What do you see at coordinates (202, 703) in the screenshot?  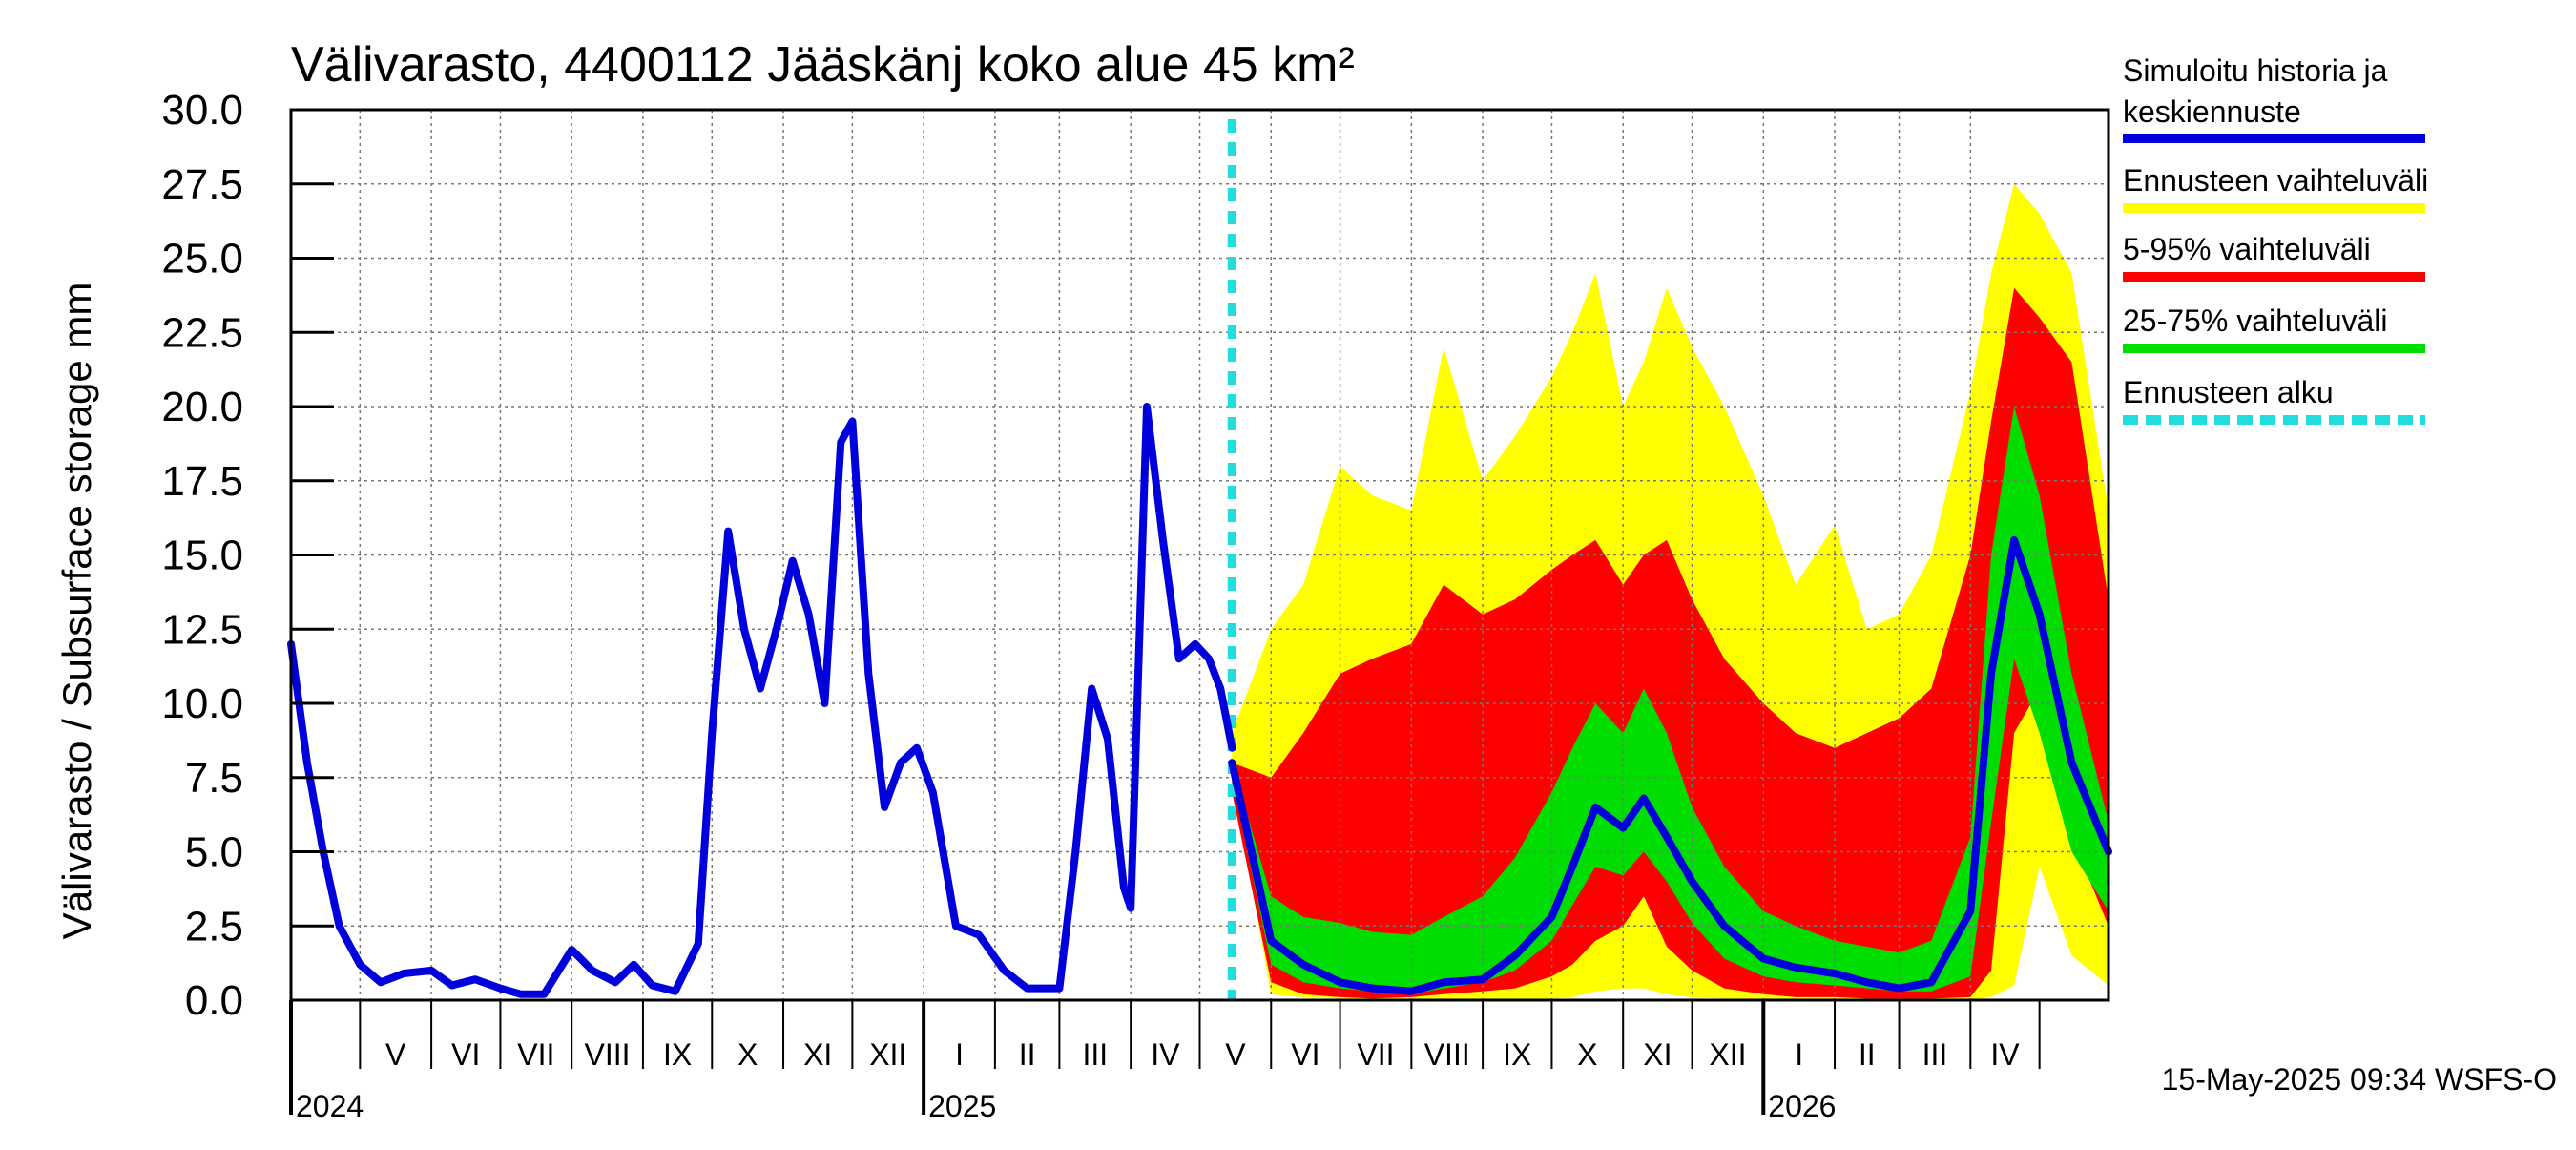 I see `y-tick-label: 10.0` at bounding box center [202, 703].